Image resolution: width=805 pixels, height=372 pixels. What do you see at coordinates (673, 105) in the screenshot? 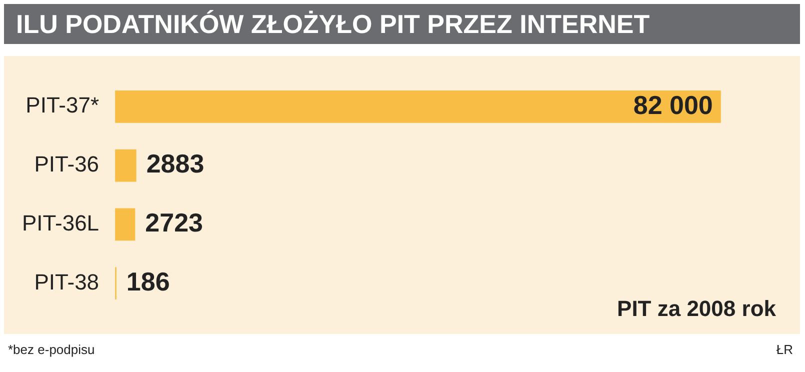
I see `data-label: 82 000` at bounding box center [673, 105].